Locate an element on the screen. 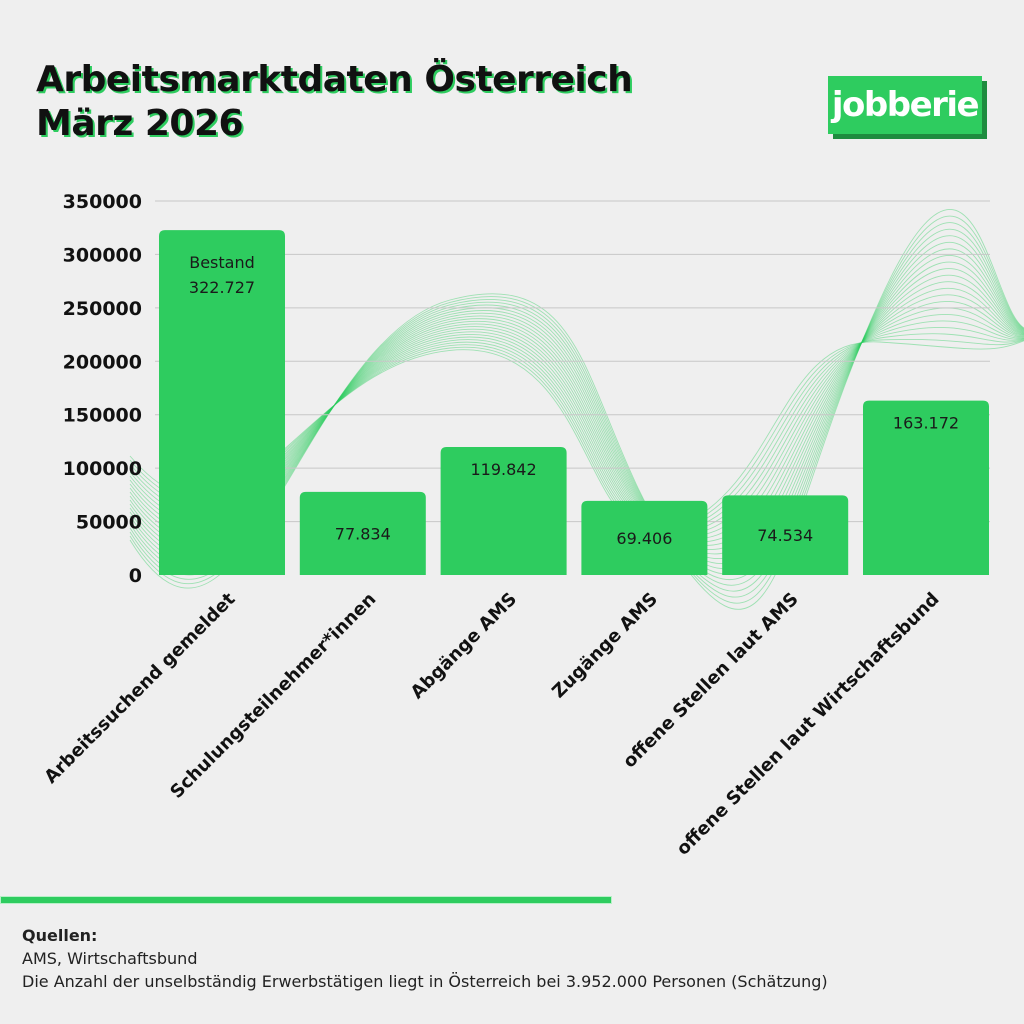 The height and width of the screenshot is (1024, 1024). y-tick-label: 350000 is located at coordinates (102, 202).